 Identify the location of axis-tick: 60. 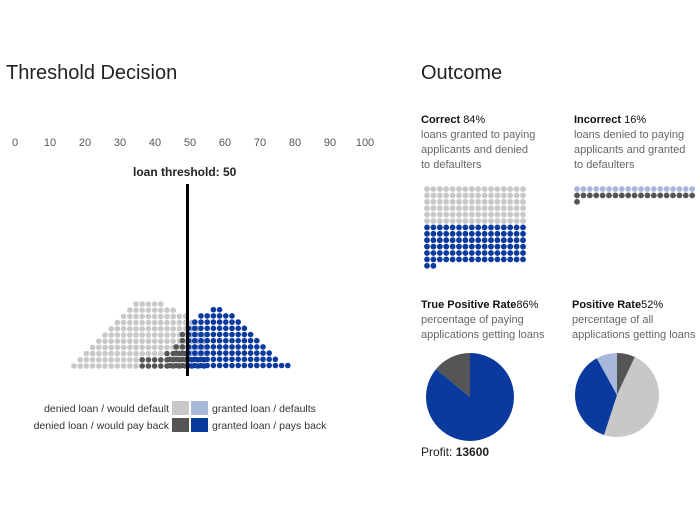
(225, 143).